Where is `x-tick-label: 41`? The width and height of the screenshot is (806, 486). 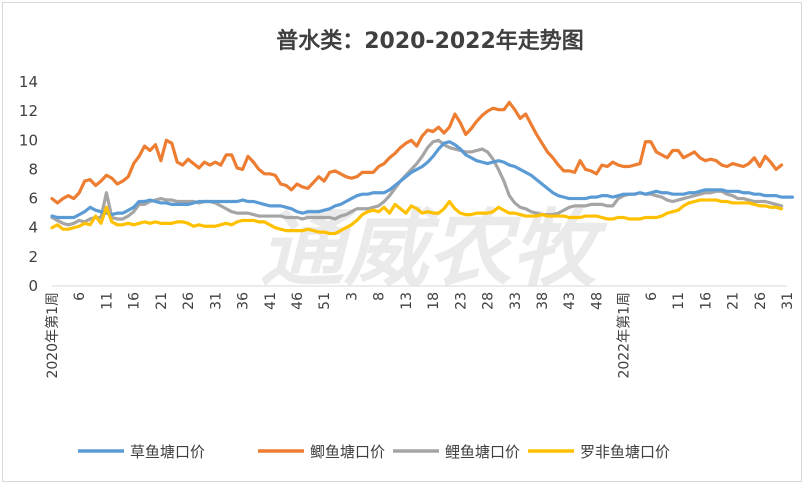
x-tick-label: 41 is located at coordinates (271, 301).